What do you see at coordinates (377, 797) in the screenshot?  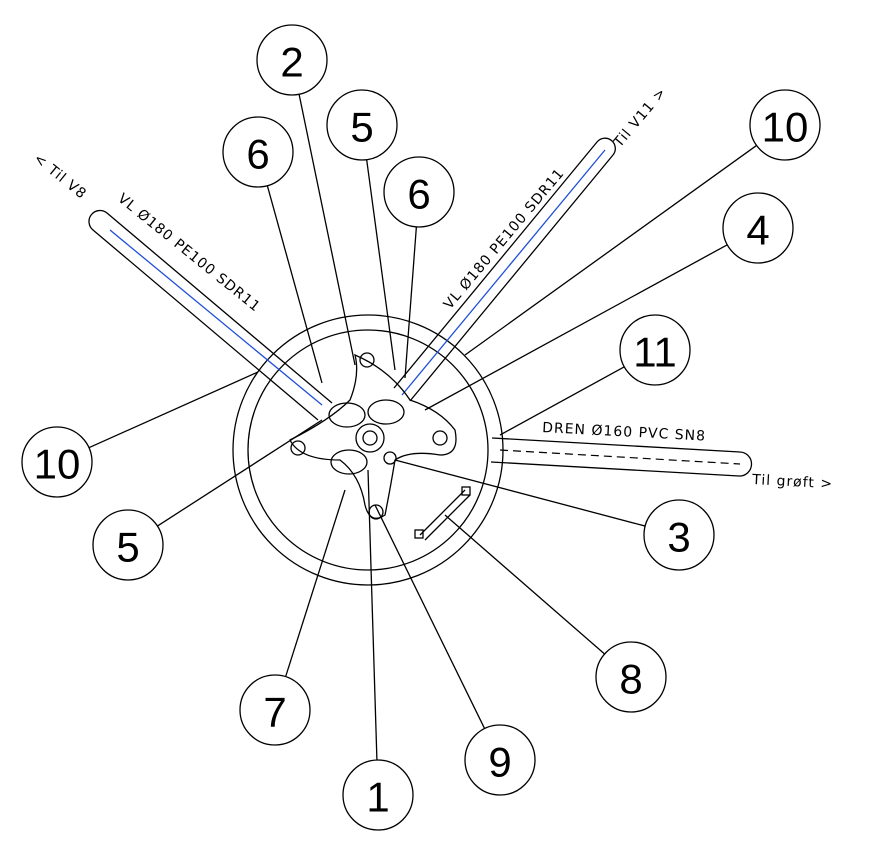 I see `callout-number: 1` at bounding box center [377, 797].